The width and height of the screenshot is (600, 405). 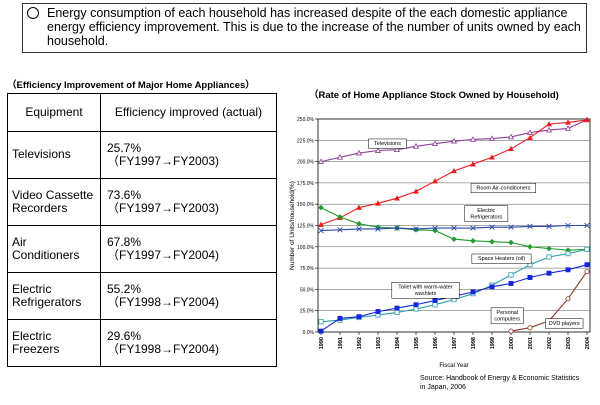 I want to click on table-row: Televisions 25.7% （FY1997→FY2003), so click(x=142, y=155).